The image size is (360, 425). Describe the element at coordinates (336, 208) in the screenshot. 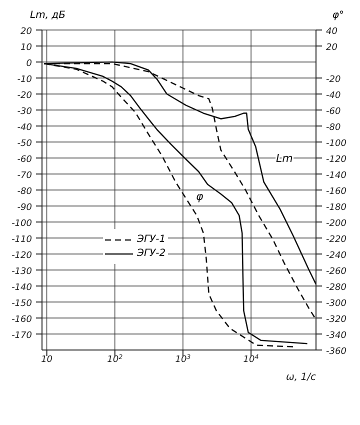

I see `y2-tick-label: -180` at that location.